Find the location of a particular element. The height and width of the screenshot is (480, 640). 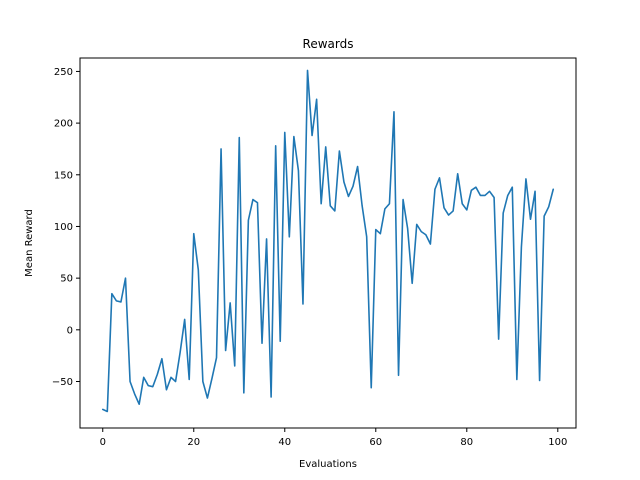

x-tick-label: 0 is located at coordinates (103, 442).